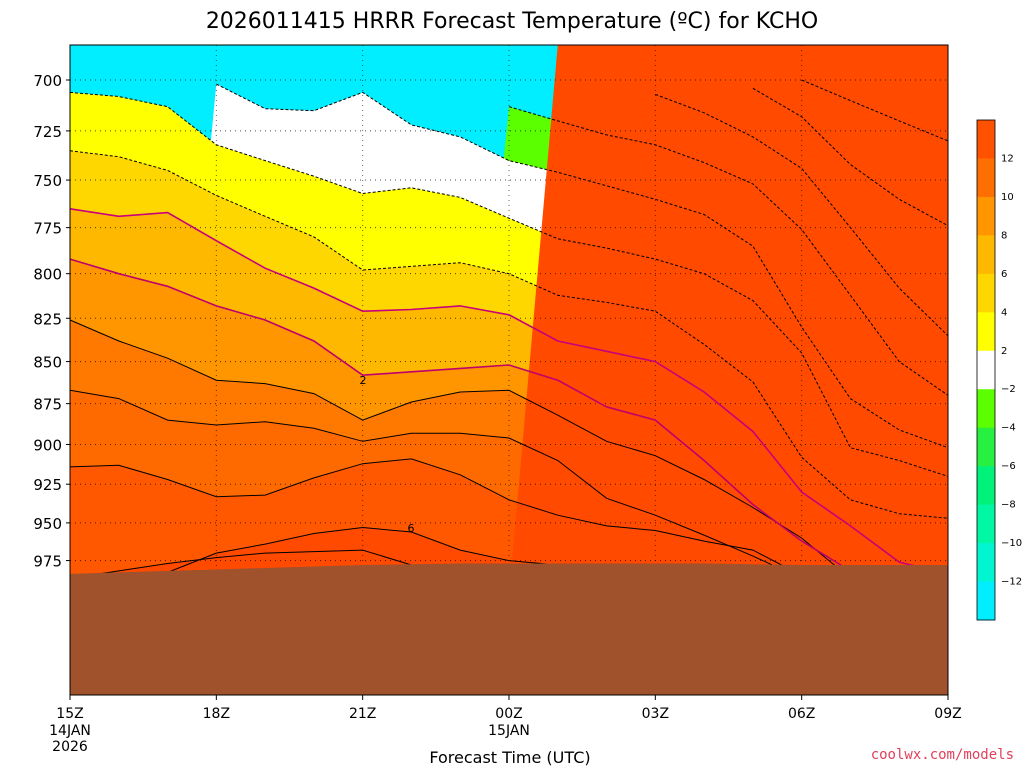 The image size is (1024, 768). What do you see at coordinates (1008, 428) in the screenshot?
I see `colorbar-label: −4` at bounding box center [1008, 428].